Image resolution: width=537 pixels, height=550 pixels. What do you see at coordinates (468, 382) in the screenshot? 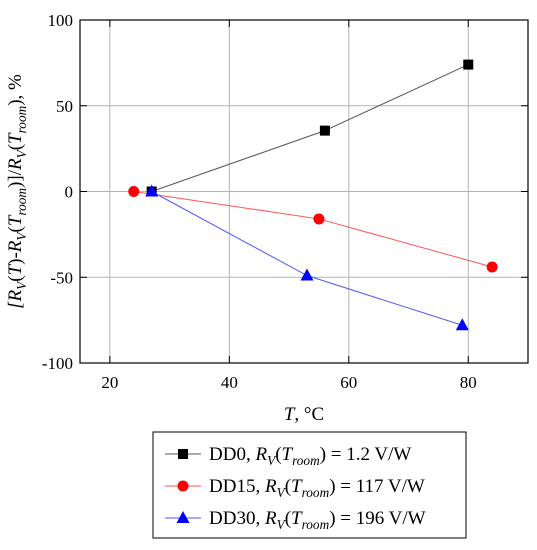
I see `x-tick-label: 80` at bounding box center [468, 382].